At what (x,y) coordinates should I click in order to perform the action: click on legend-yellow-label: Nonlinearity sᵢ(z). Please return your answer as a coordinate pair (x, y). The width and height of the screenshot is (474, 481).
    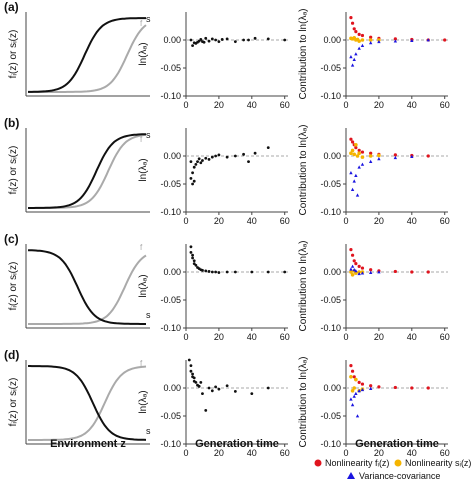
    Looking at the image, I should click on (438, 463).